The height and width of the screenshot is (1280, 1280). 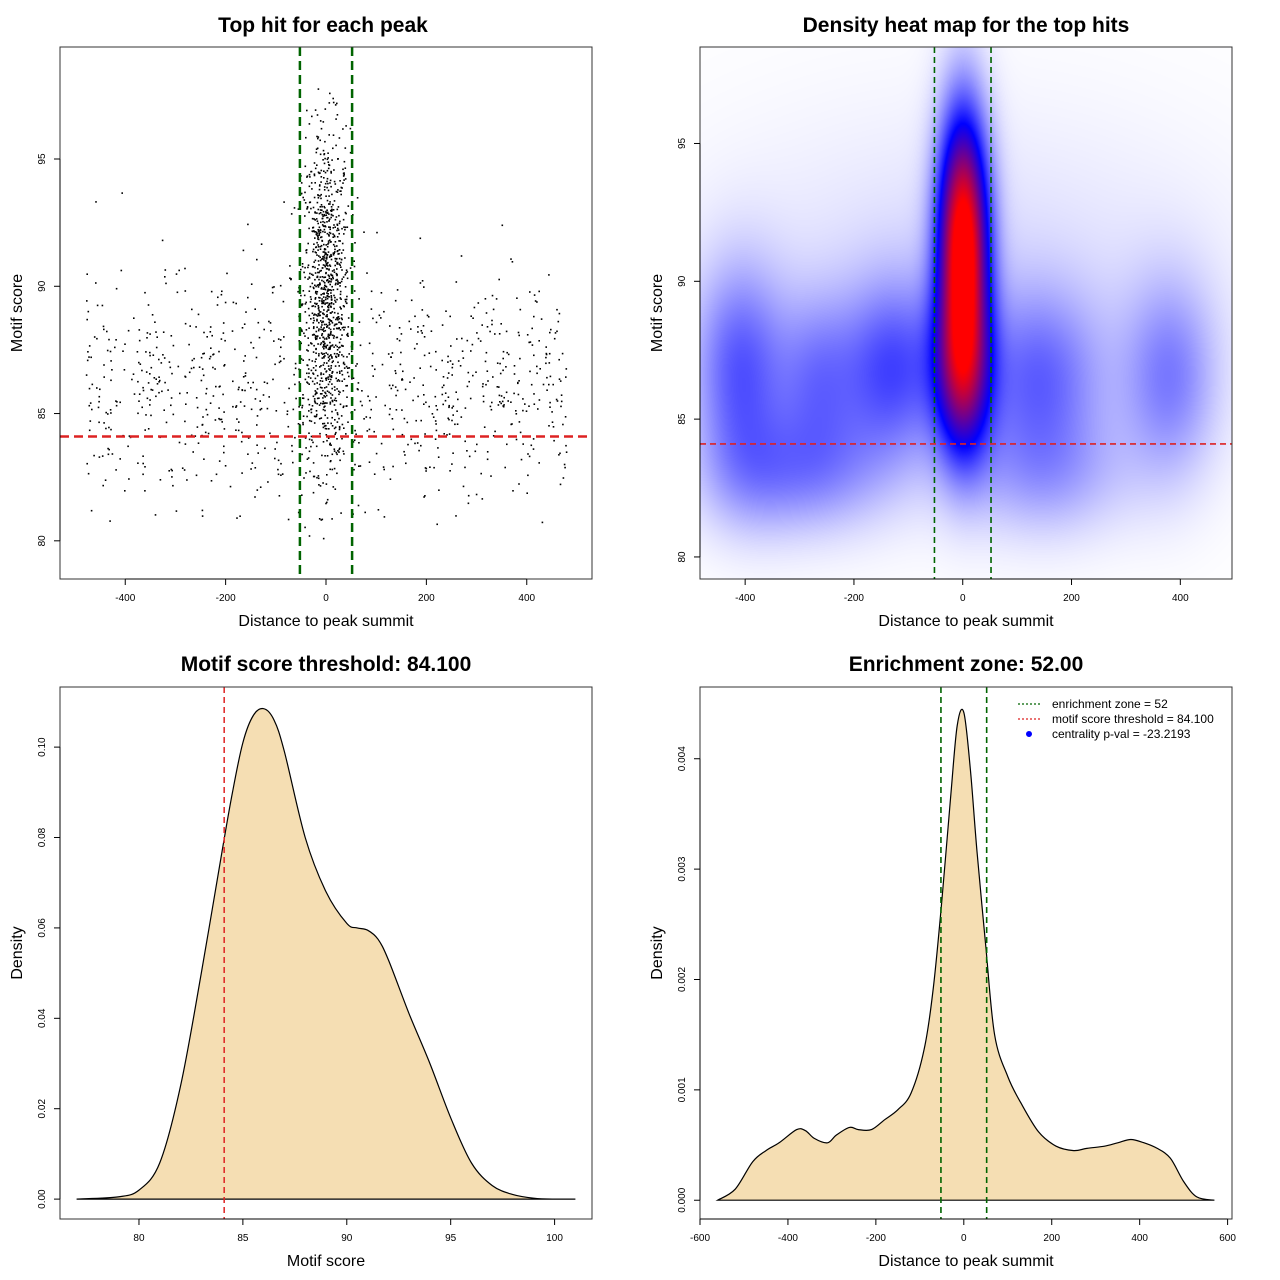 I want to click on y-tick-label: 0.10, so click(x=42, y=747).